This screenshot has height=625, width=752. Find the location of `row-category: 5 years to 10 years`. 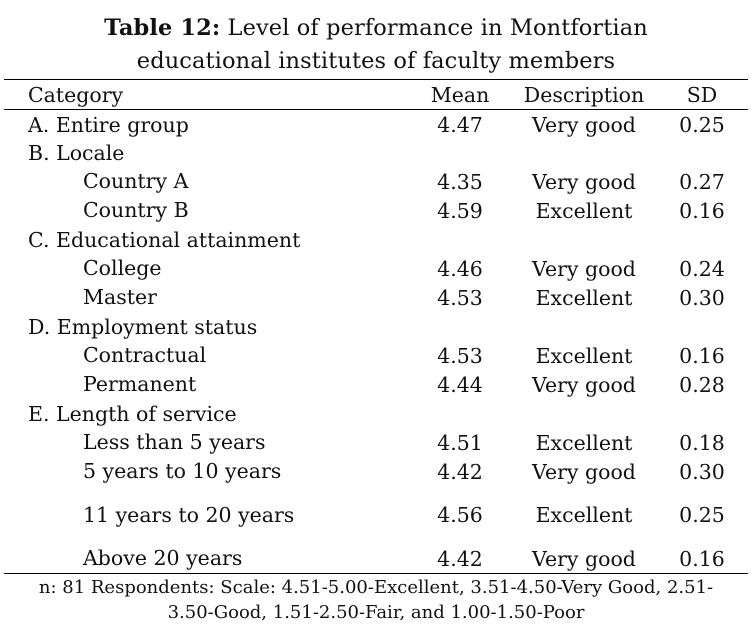

row-category: 5 years to 10 years is located at coordinates (182, 471).